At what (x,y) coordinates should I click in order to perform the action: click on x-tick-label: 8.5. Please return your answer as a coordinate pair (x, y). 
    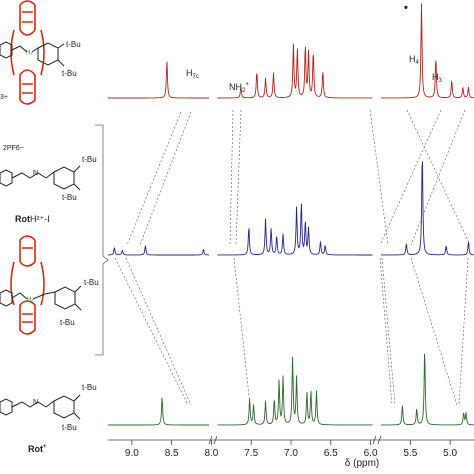
    Looking at the image, I should click on (172, 453).